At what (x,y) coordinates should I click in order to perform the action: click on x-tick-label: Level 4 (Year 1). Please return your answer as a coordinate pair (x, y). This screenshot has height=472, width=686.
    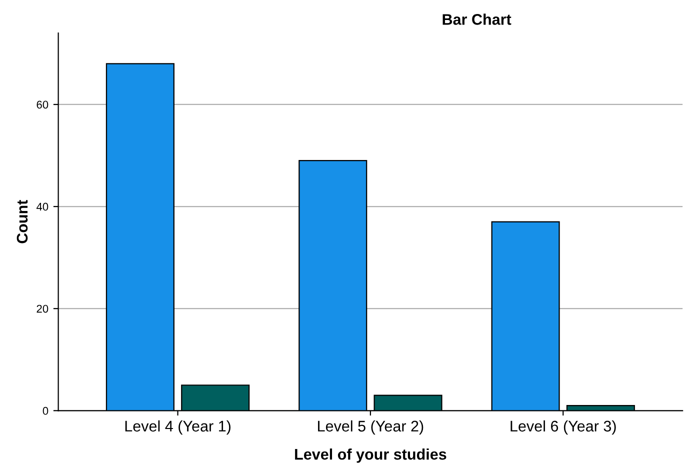
    Looking at the image, I should click on (177, 427).